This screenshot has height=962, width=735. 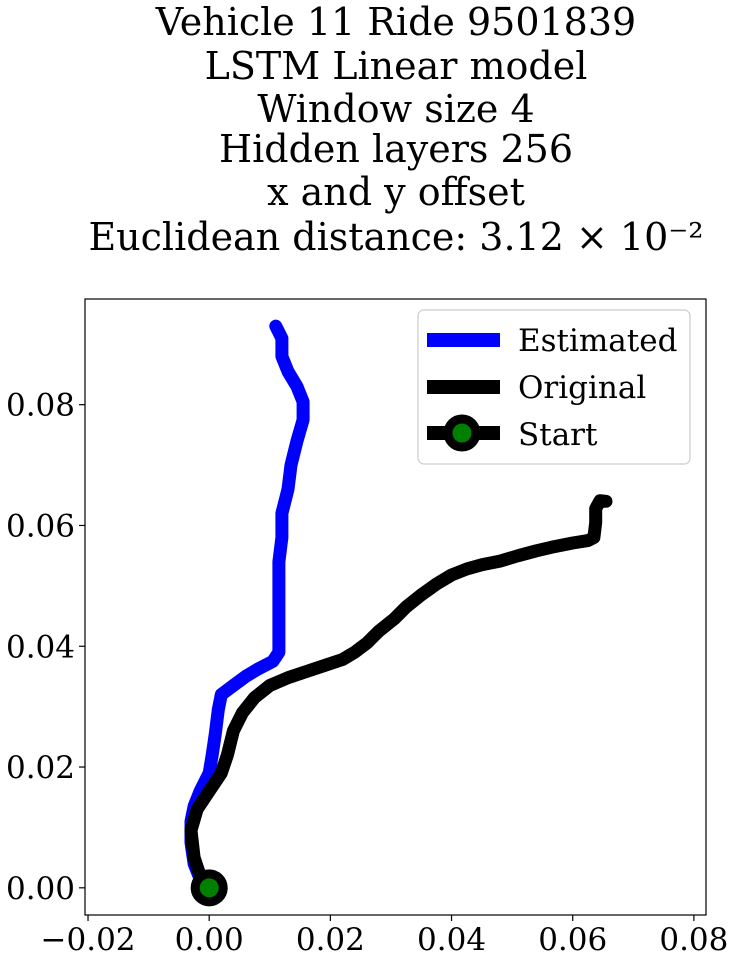 What do you see at coordinates (40, 768) in the screenshot?
I see `y-tick-label: 0.02` at bounding box center [40, 768].